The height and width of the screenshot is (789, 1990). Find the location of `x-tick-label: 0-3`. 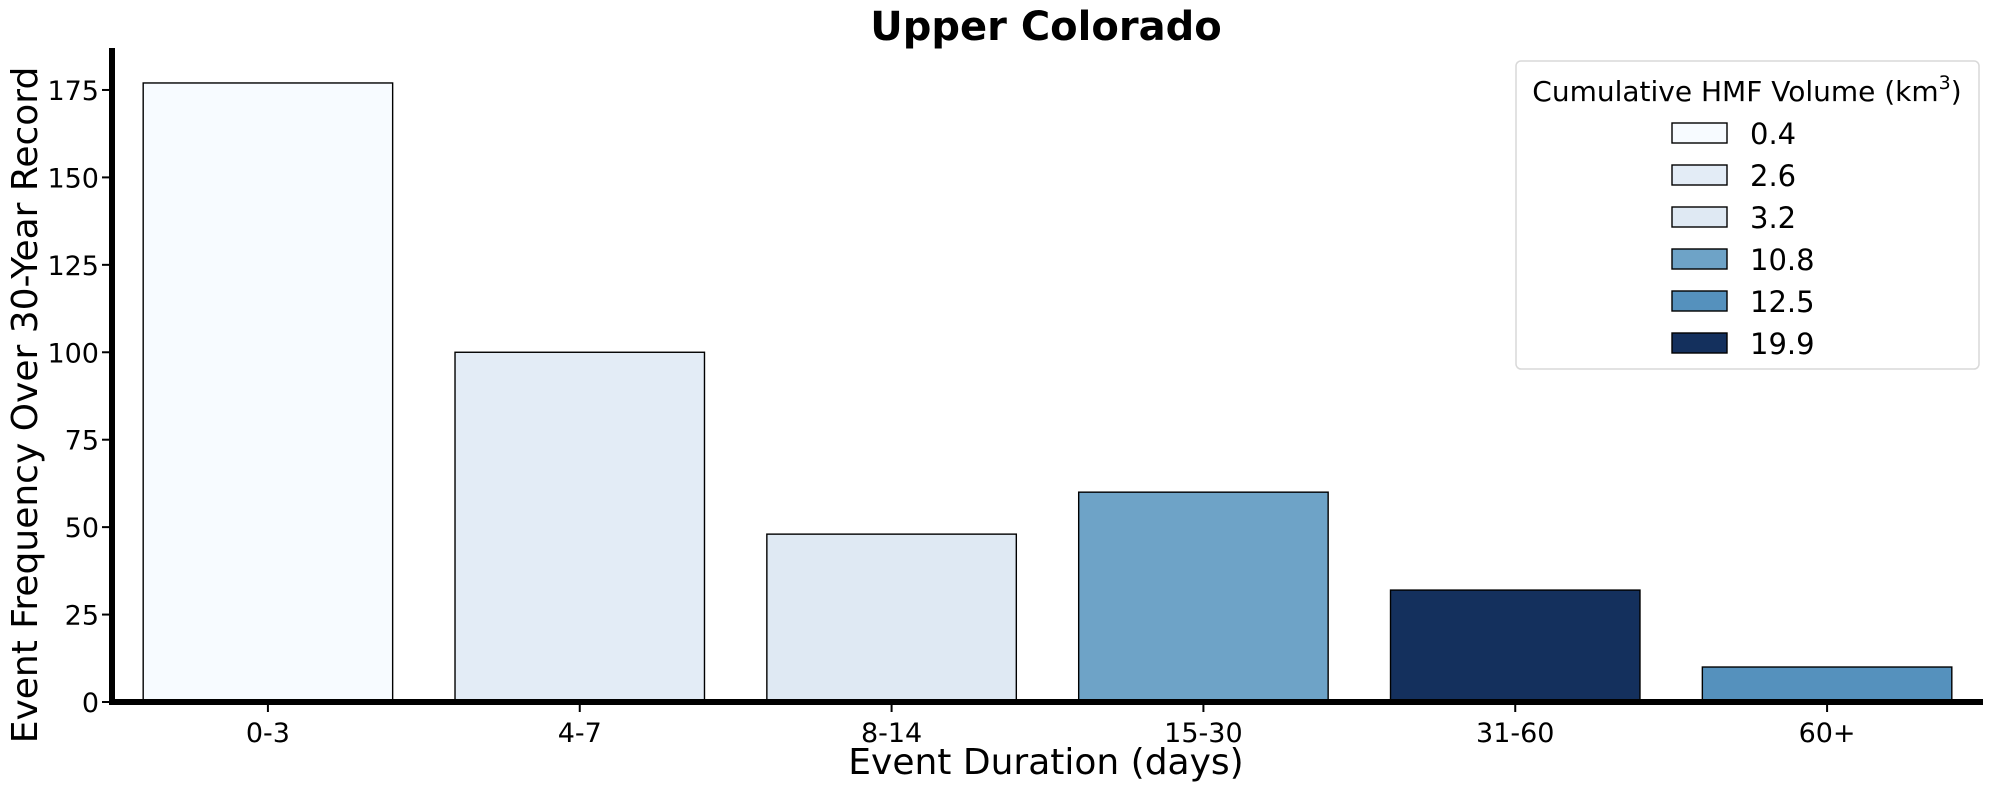

x-tick-label: 0-3 is located at coordinates (268, 733).